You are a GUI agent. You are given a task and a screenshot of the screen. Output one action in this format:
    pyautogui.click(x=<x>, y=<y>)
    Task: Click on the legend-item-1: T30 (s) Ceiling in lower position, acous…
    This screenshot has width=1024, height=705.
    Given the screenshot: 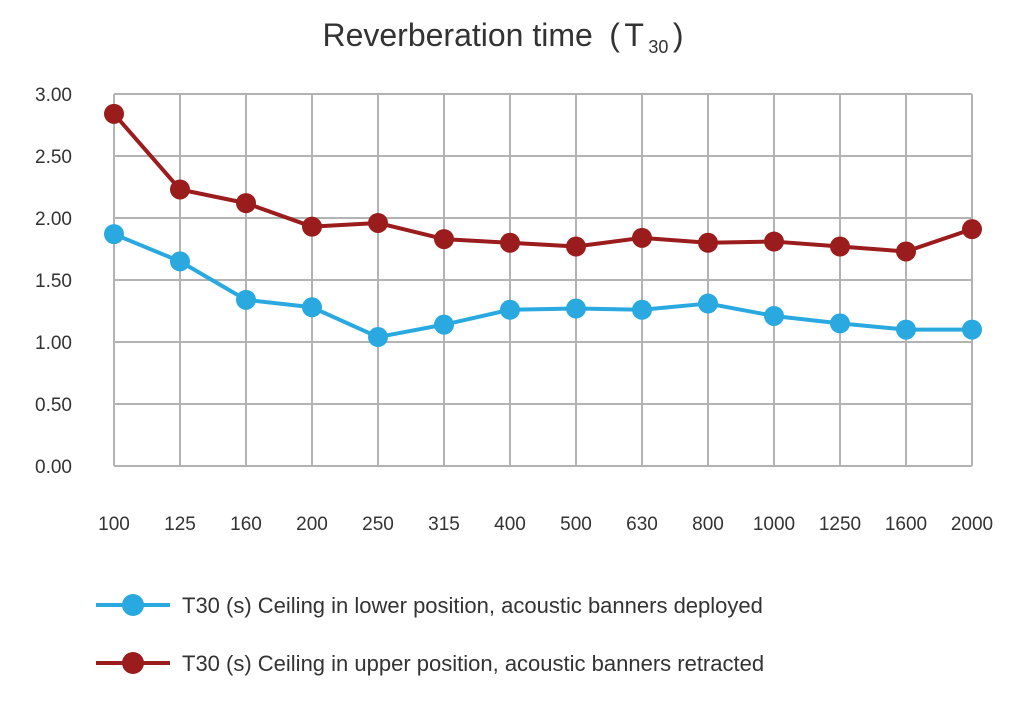 What is the action you would take?
    pyautogui.click(x=429, y=605)
    